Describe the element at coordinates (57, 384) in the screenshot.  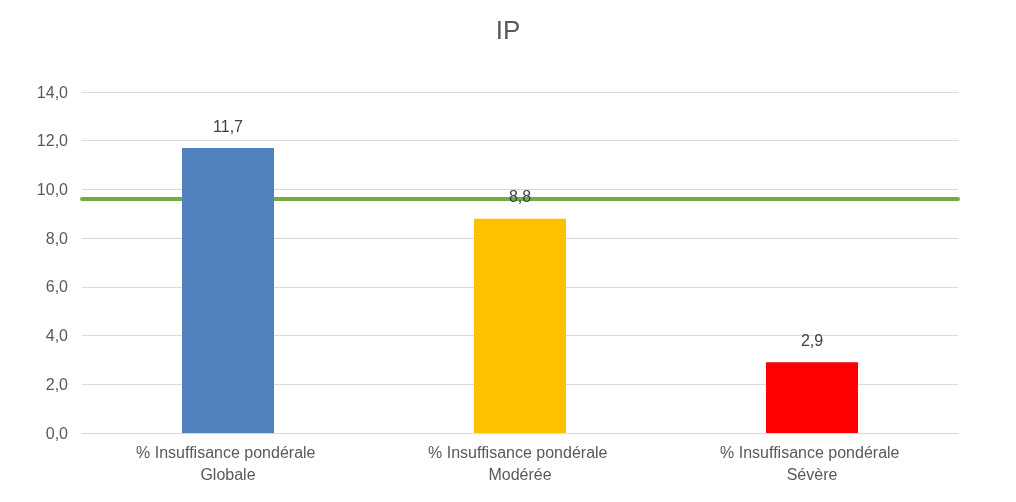
I see `y-tick-label: 2,0` at that location.